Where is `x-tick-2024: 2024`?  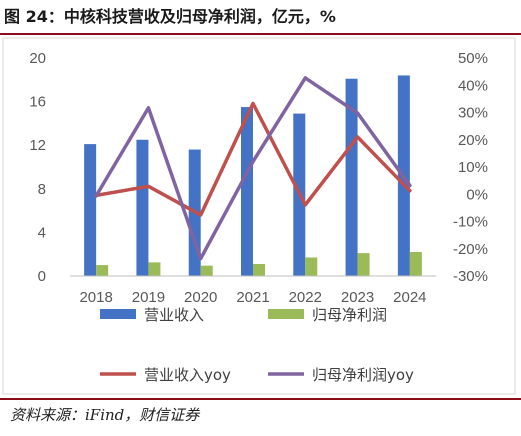
x-tick-2024: 2024 is located at coordinates (409, 297).